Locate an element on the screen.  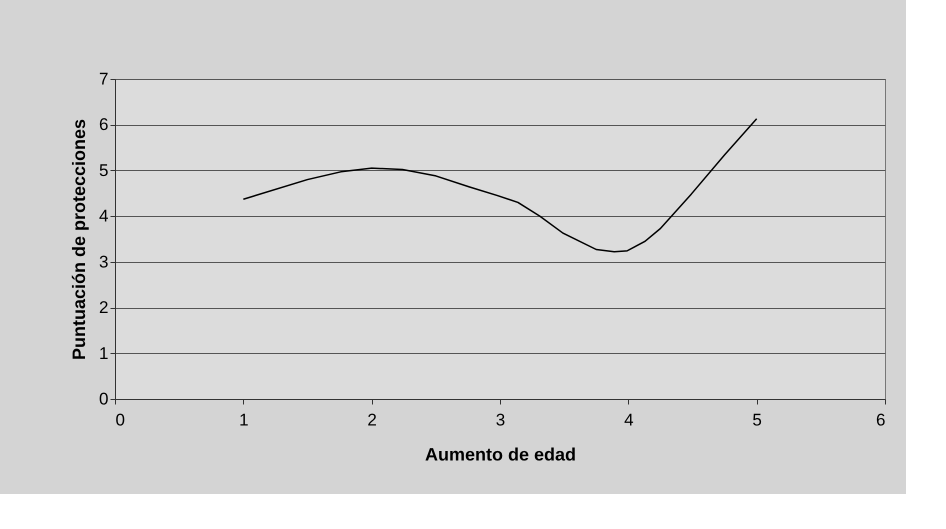
y-tick-label: 6 is located at coordinates (103, 124).